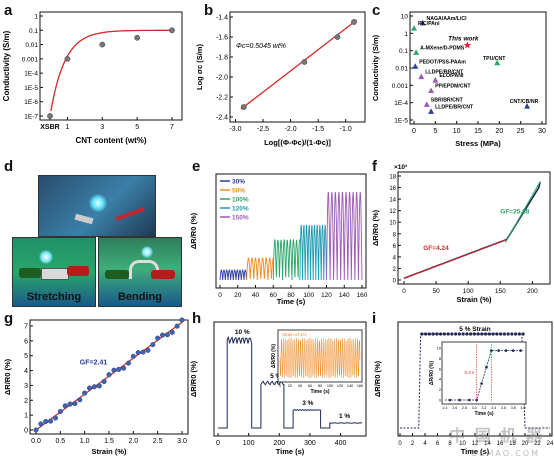  Describe the element at coordinates (344, 295) in the screenshot. I see `x-tick-label: 140` at that location.